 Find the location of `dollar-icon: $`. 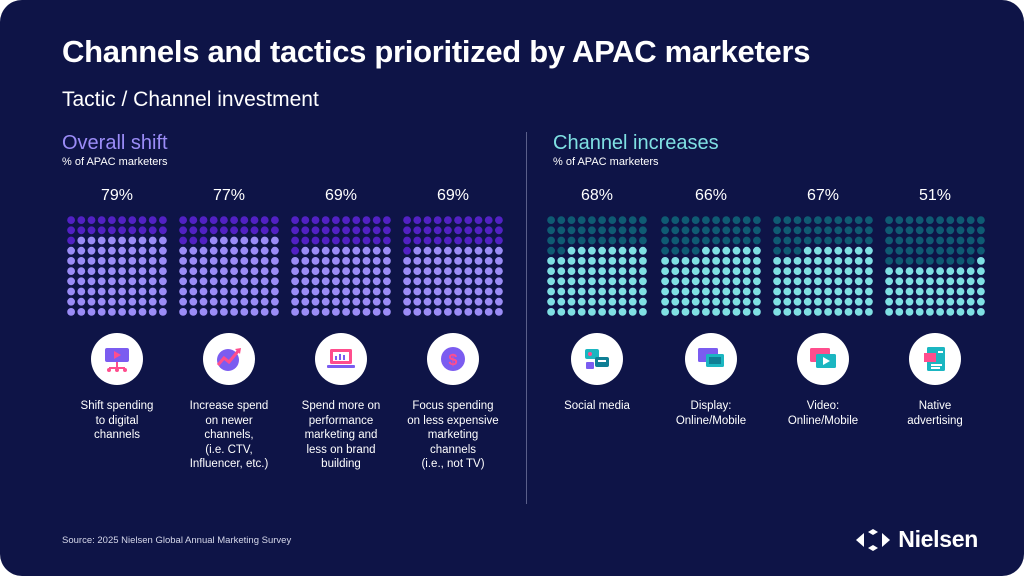

dollar-icon: $ is located at coordinates (453, 359).